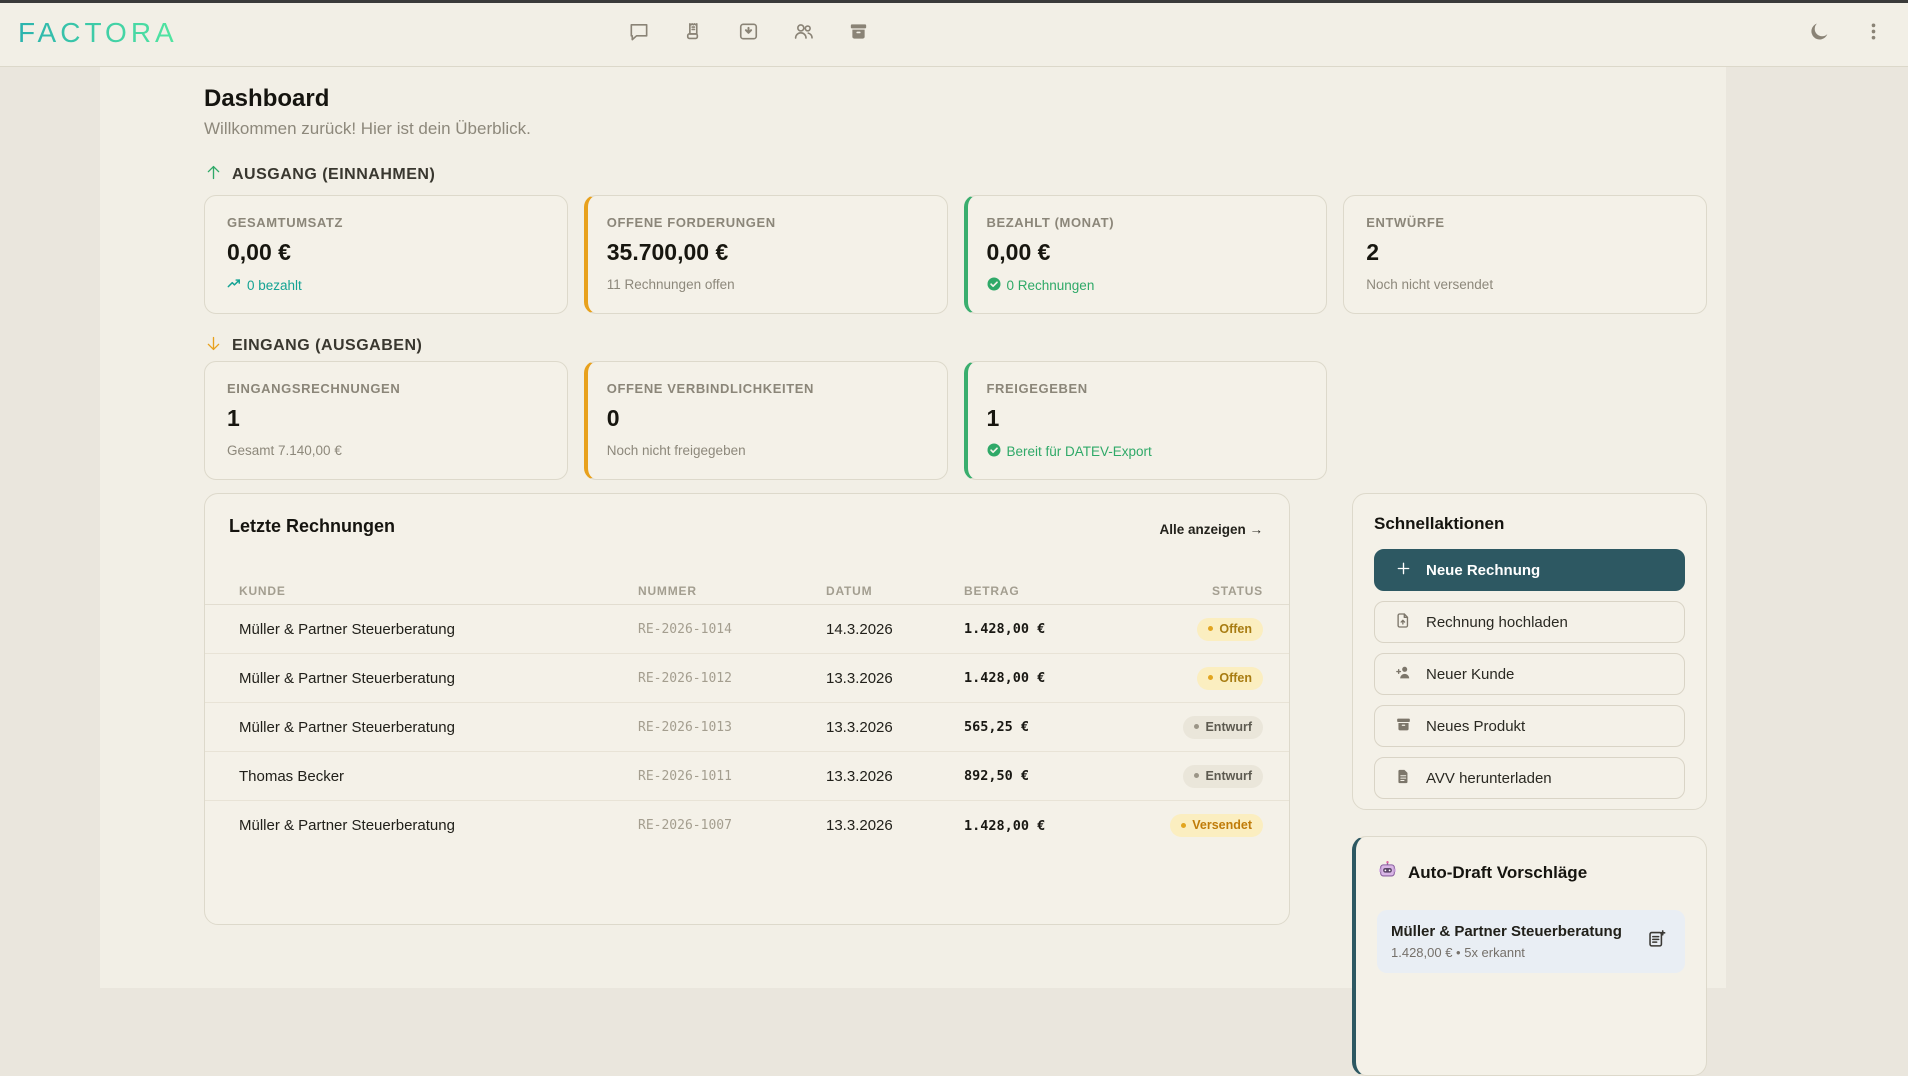 The width and height of the screenshot is (1908, 1076). I want to click on suggestion-meta: 1.428,00 € • 5x erkannt, so click(1458, 952).